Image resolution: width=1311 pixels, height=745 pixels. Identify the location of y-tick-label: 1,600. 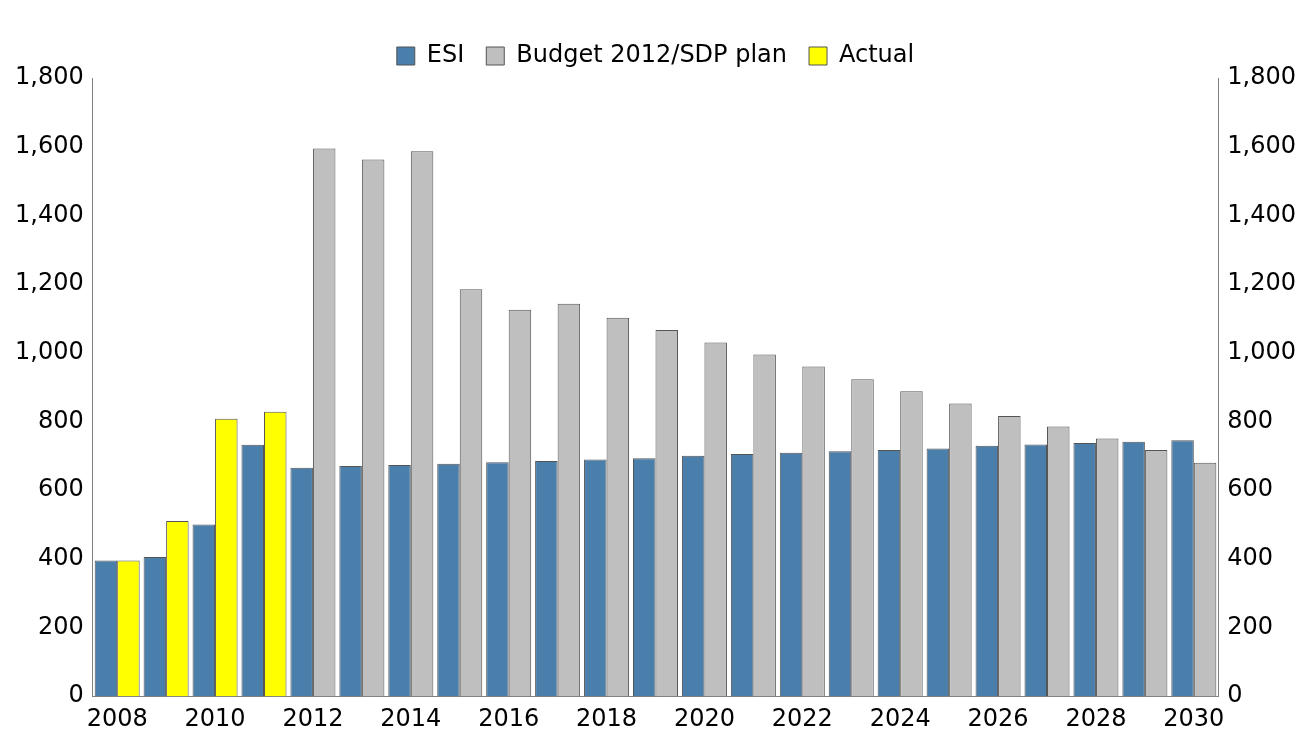
(49, 144).